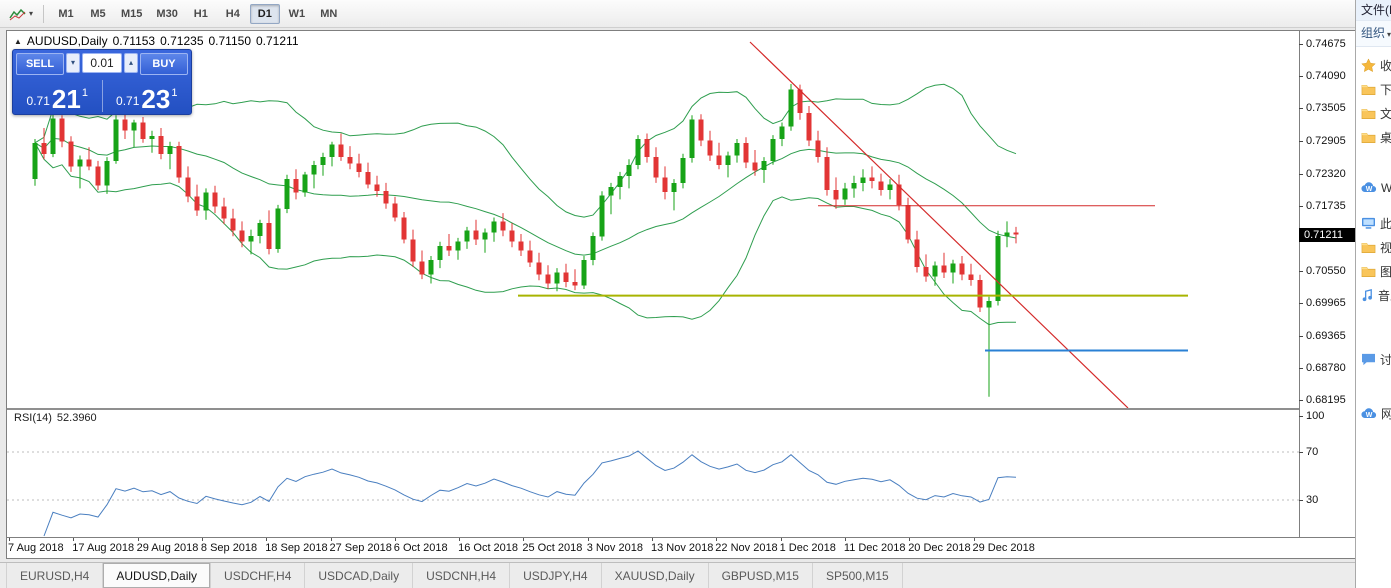 Image resolution: width=1391 pixels, height=588 pixels. Describe the element at coordinates (200, 13) in the screenshot. I see `timeframe-button-h1: H1` at that location.